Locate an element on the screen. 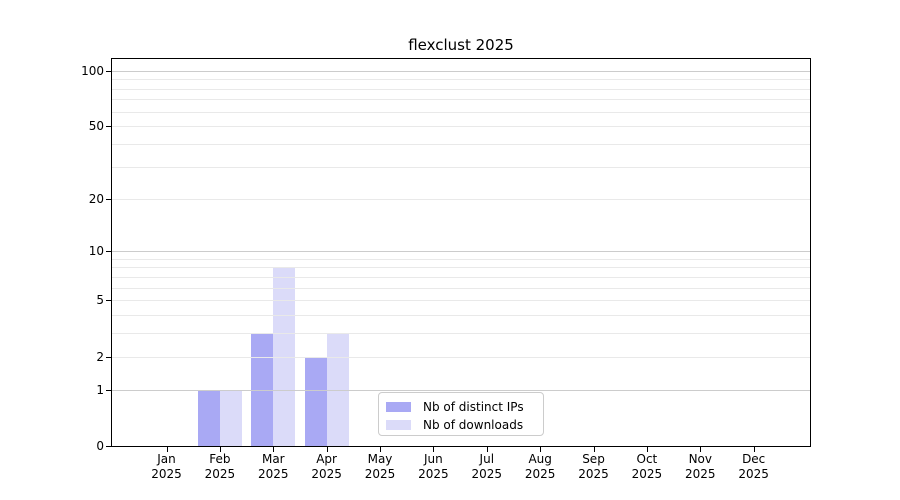  legend-item-distinct-ips: Nb of distinct IPs is located at coordinates (460, 407).